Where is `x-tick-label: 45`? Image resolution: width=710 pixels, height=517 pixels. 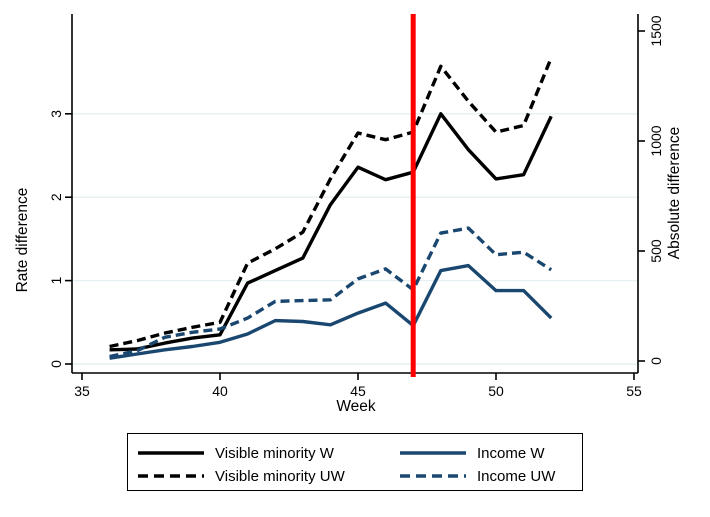
x-tick-label: 45 is located at coordinates (358, 391).